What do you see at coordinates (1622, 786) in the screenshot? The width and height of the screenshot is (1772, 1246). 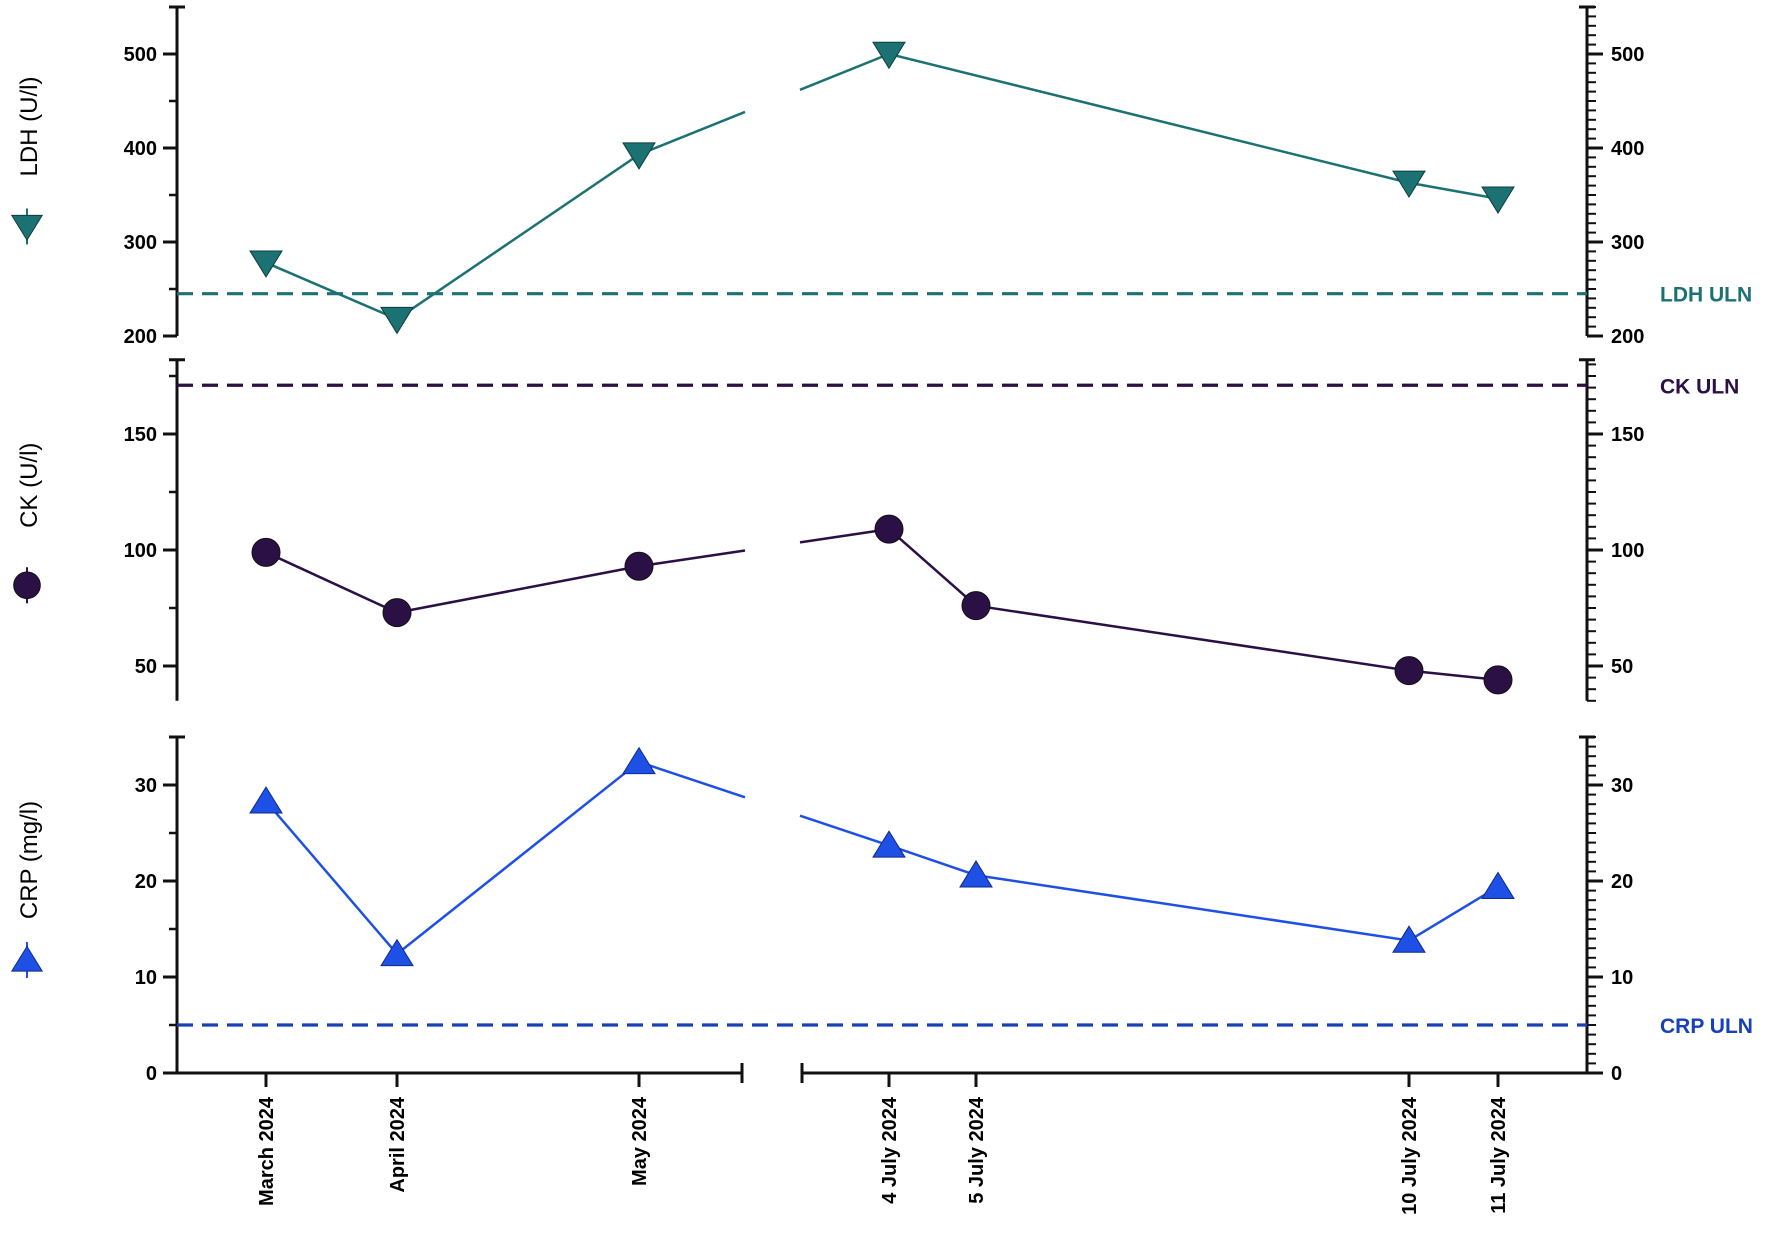 I see `crp-right-tick-label: 30` at bounding box center [1622, 786].